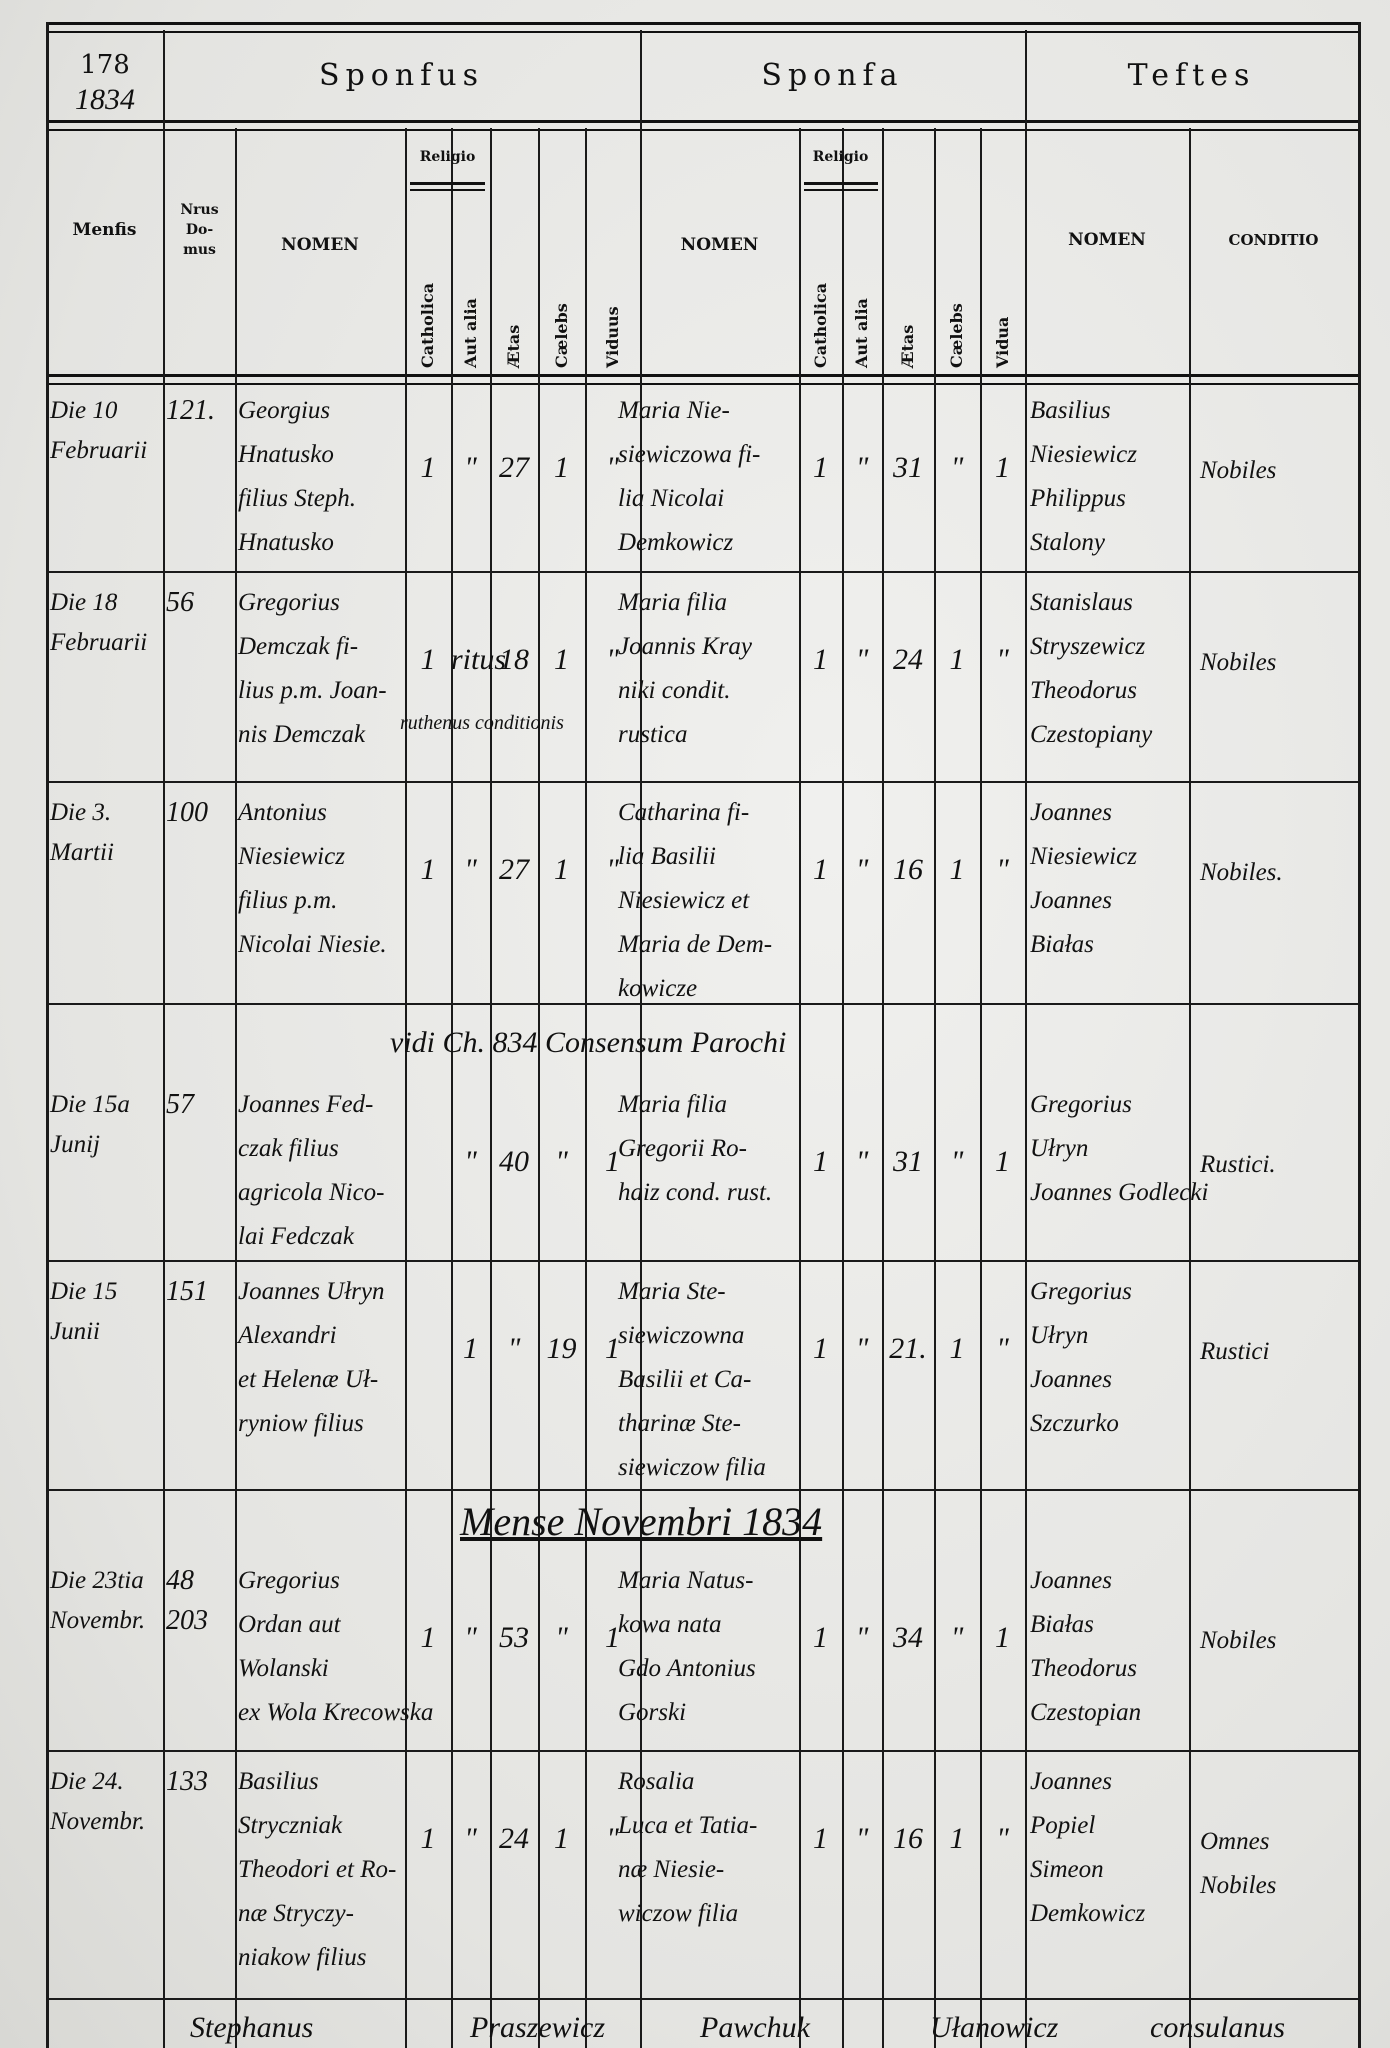 Image resolution: width=1390 pixels, height=2048 pixels. What do you see at coordinates (336, 1712) in the screenshot?
I see `register-row-6-groom-name: ex Wola Krecowska` at bounding box center [336, 1712].